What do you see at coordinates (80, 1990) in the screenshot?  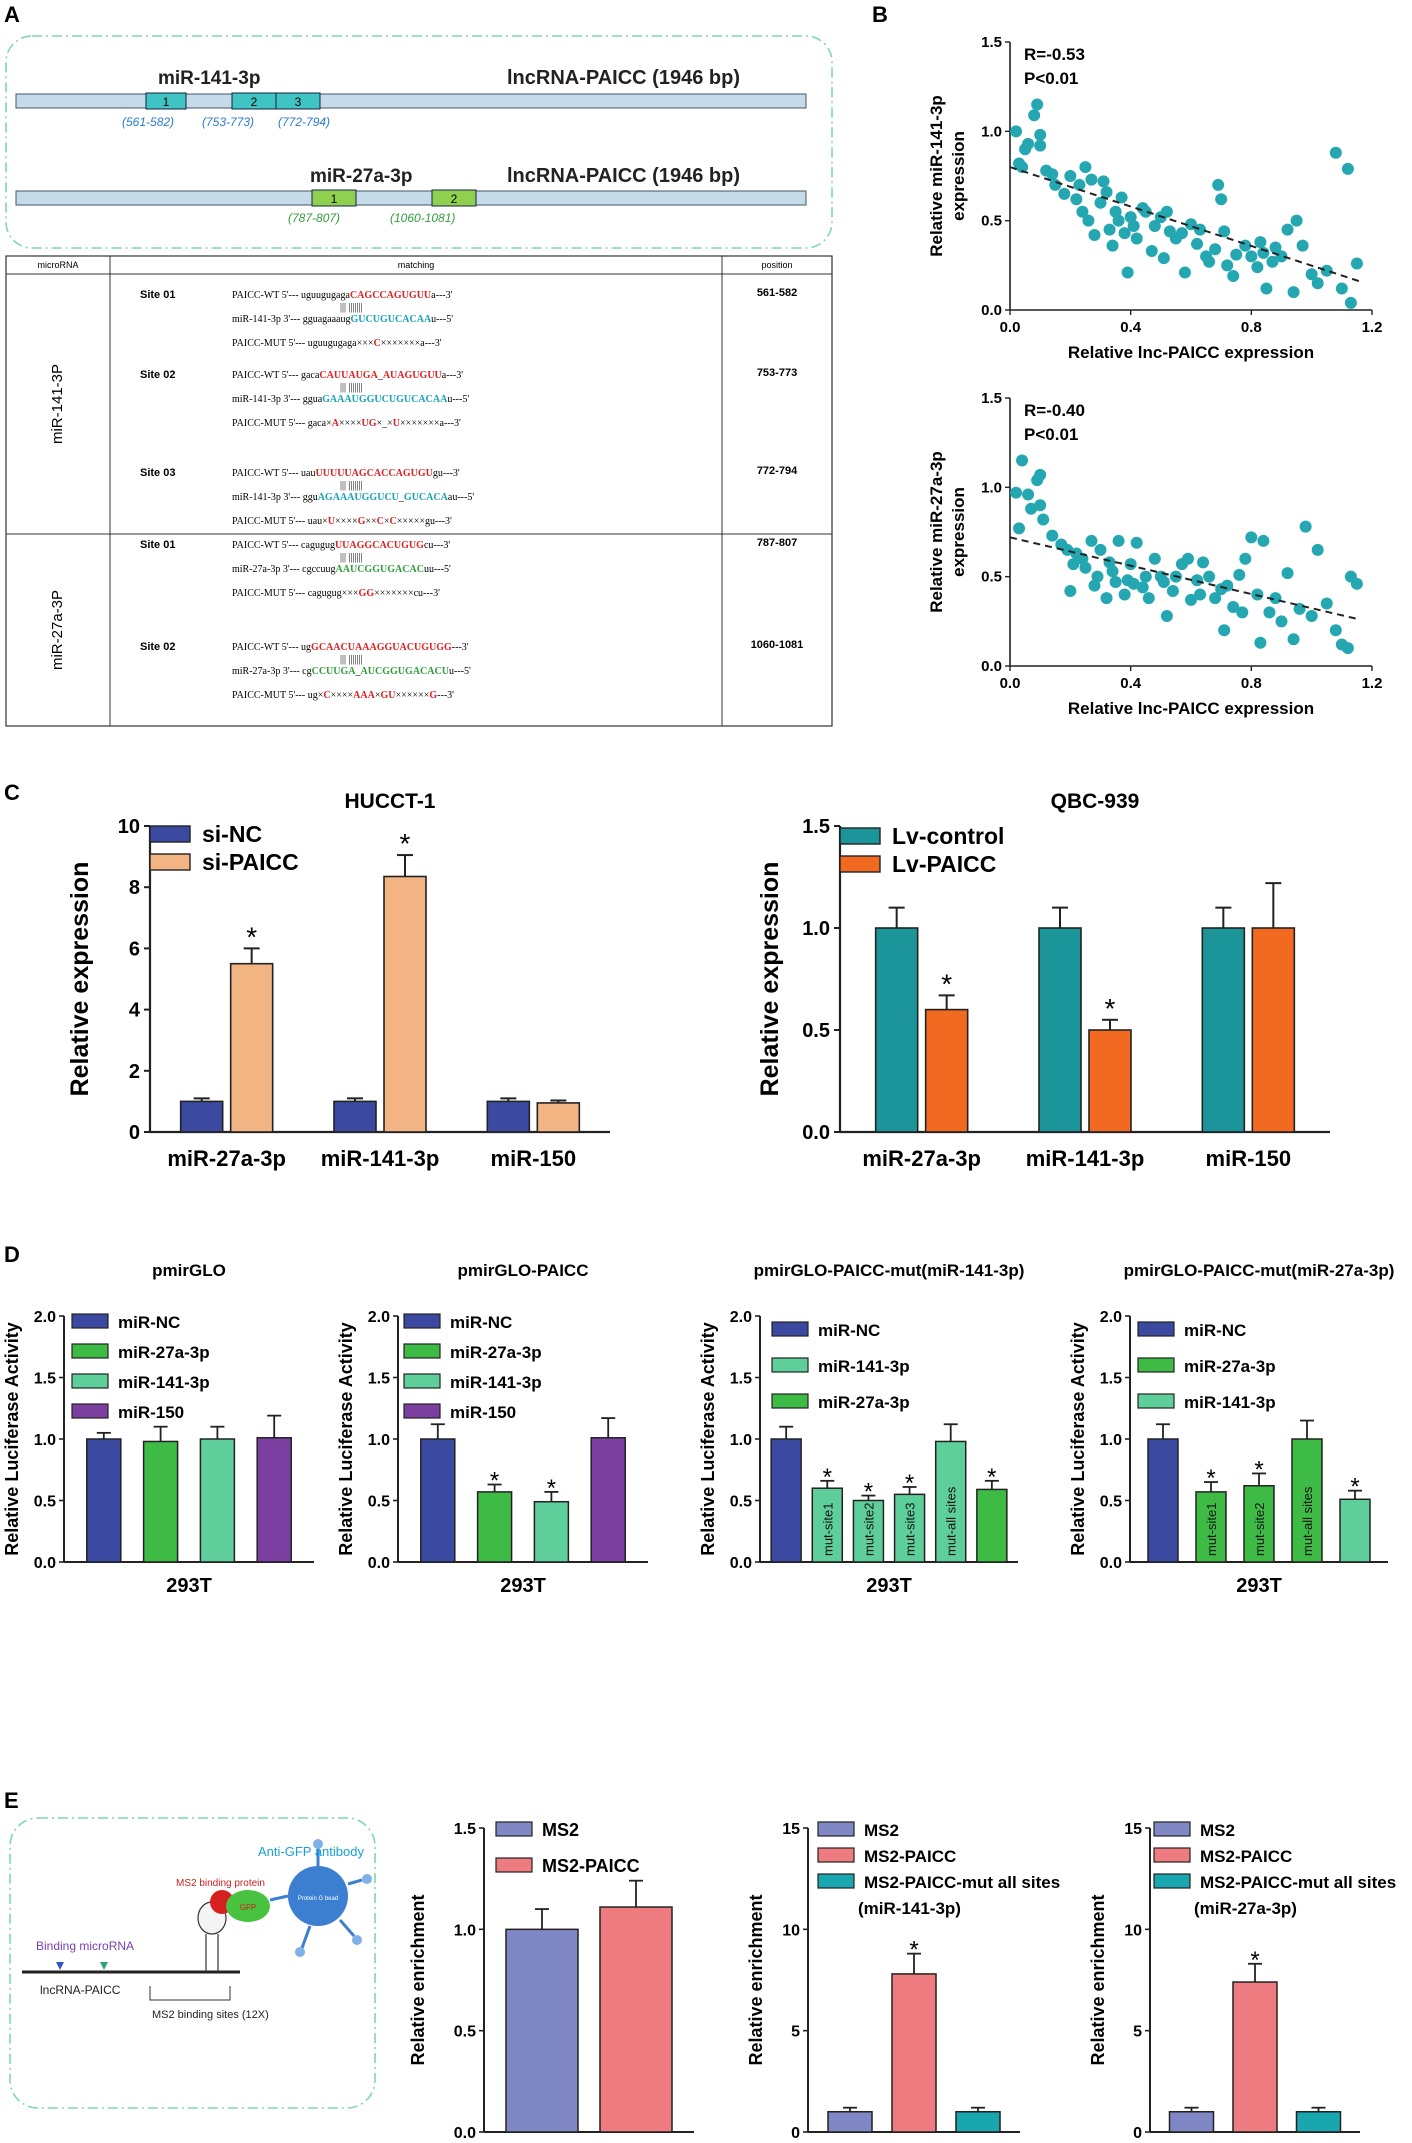 I see `lncrna-label: lncRNA-PAICC` at bounding box center [80, 1990].